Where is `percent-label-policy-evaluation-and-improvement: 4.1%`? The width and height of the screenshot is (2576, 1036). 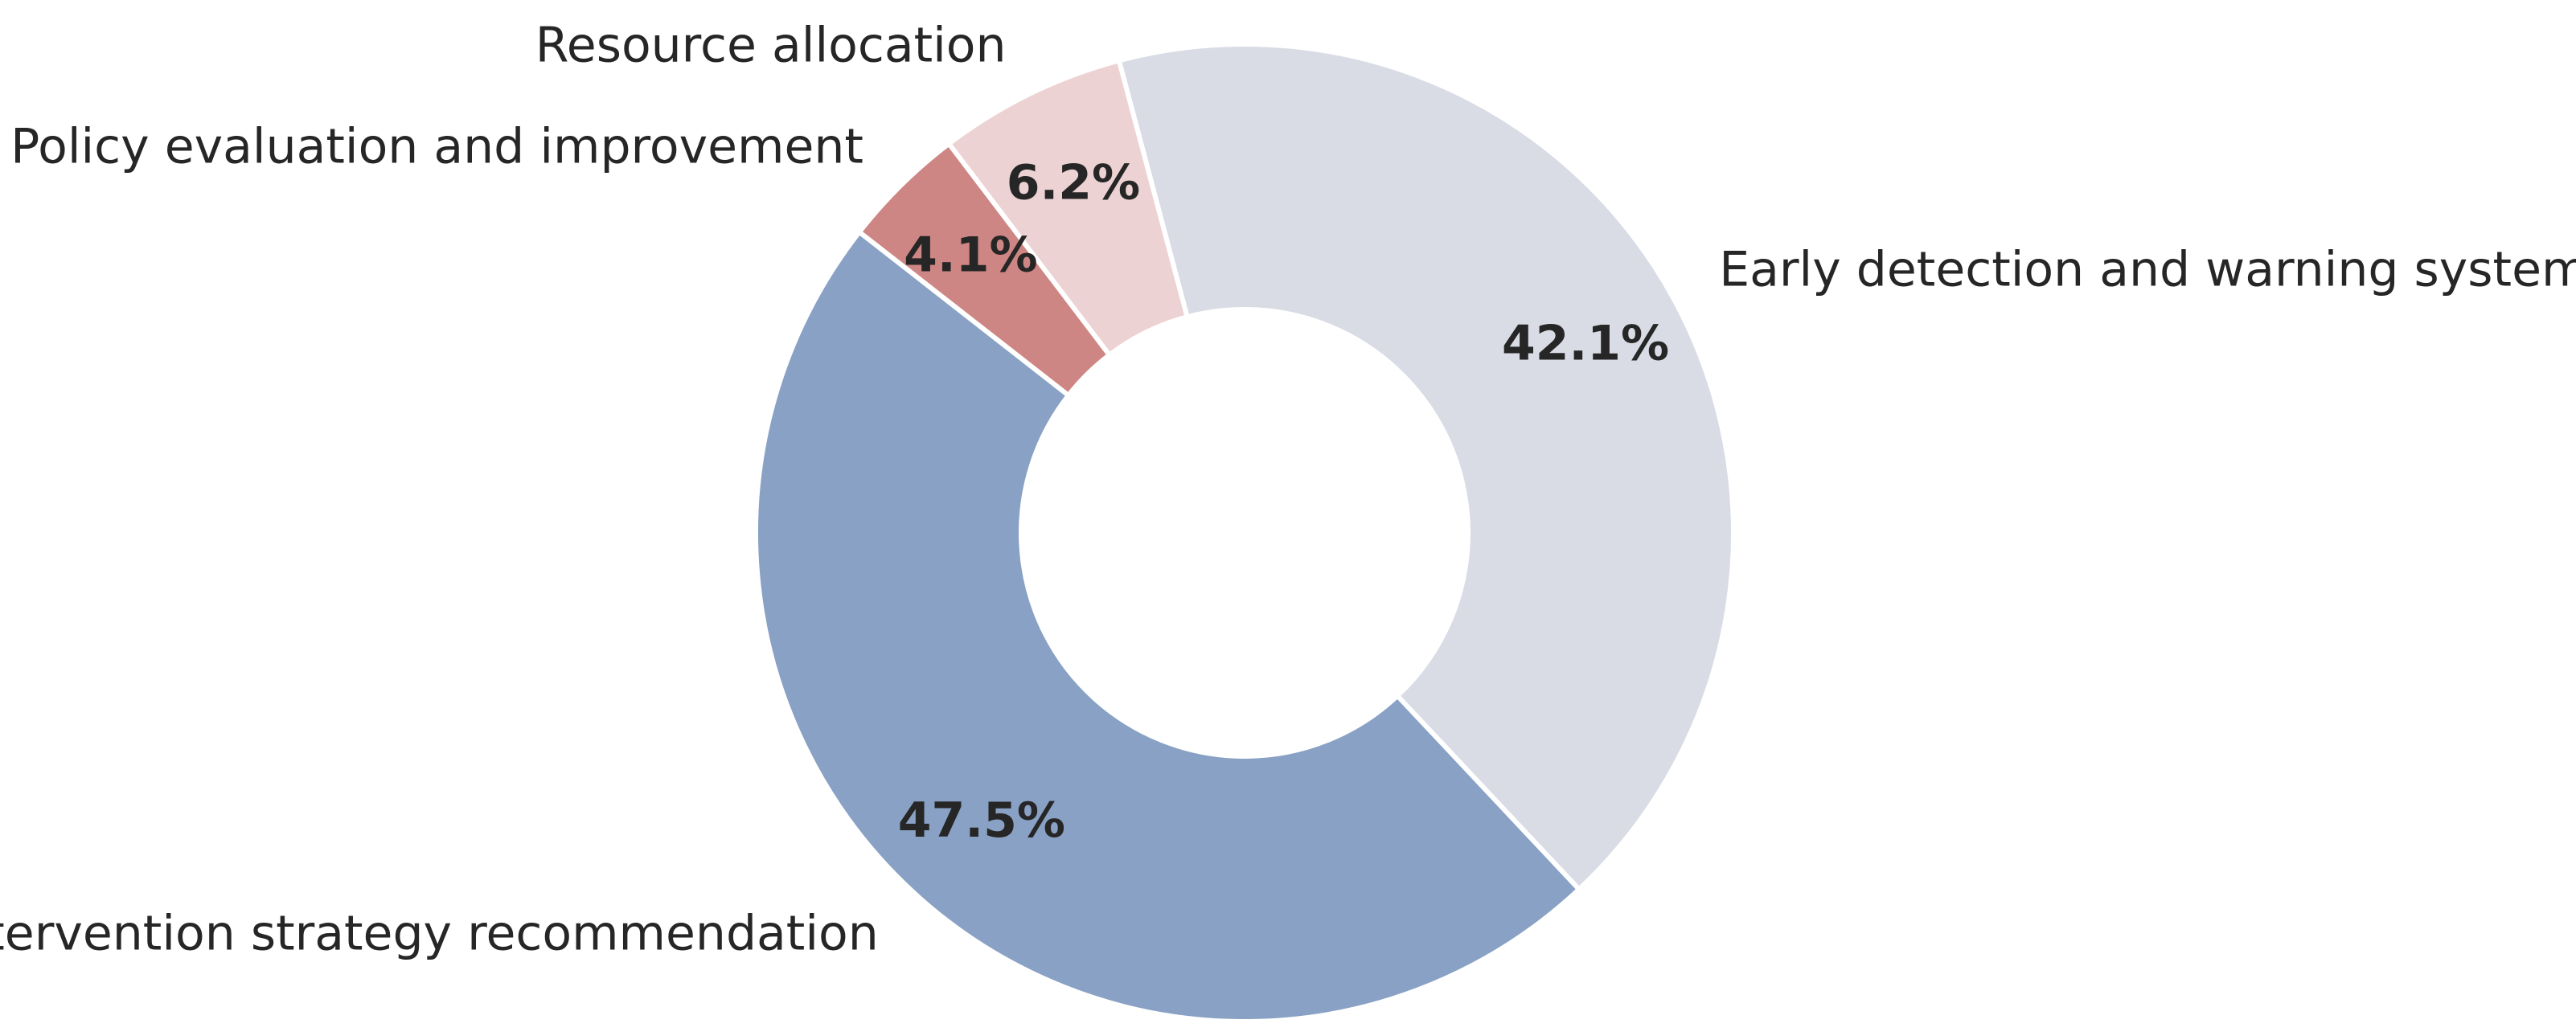 percent-label-policy-evaluation-and-improvement: 4.1% is located at coordinates (970, 255).